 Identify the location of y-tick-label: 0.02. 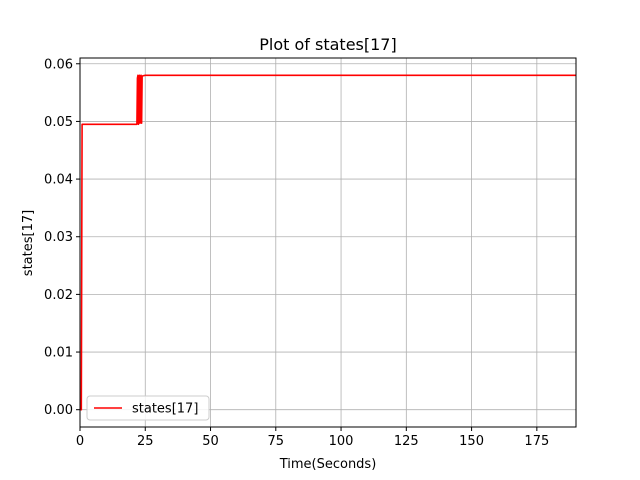
(58, 295).